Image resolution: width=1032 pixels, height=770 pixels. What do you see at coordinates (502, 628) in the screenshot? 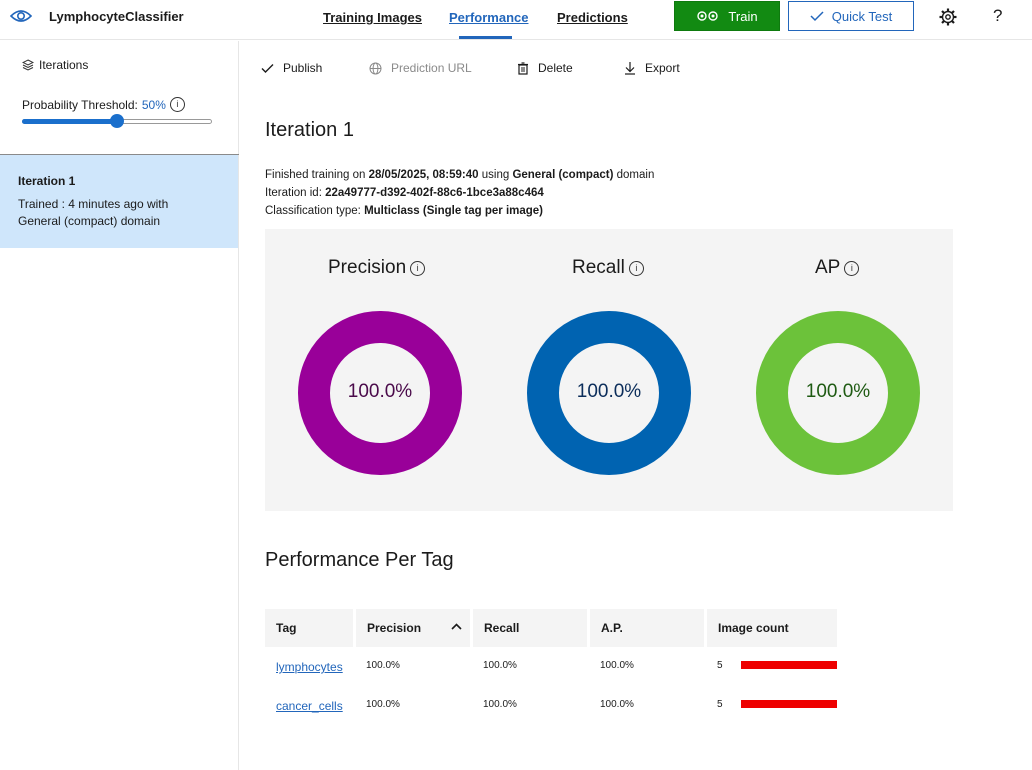
I see `recall-header-label: Recall` at bounding box center [502, 628].